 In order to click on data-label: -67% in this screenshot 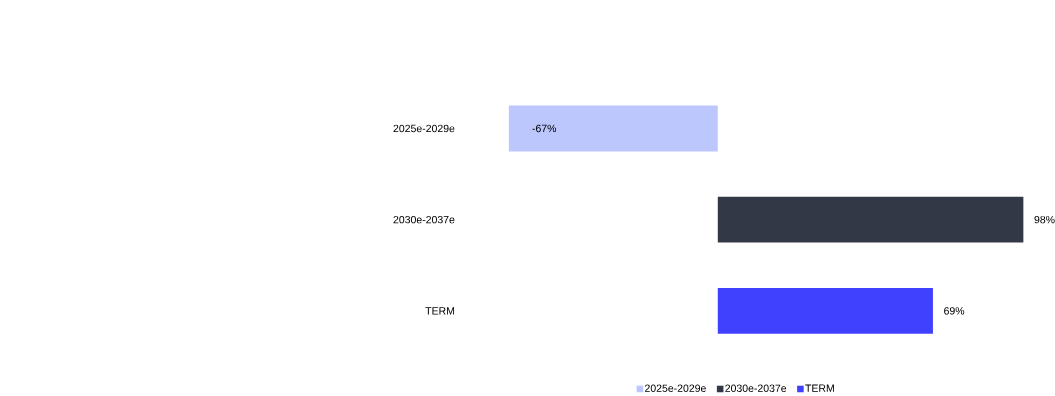, I will do `click(544, 128)`.